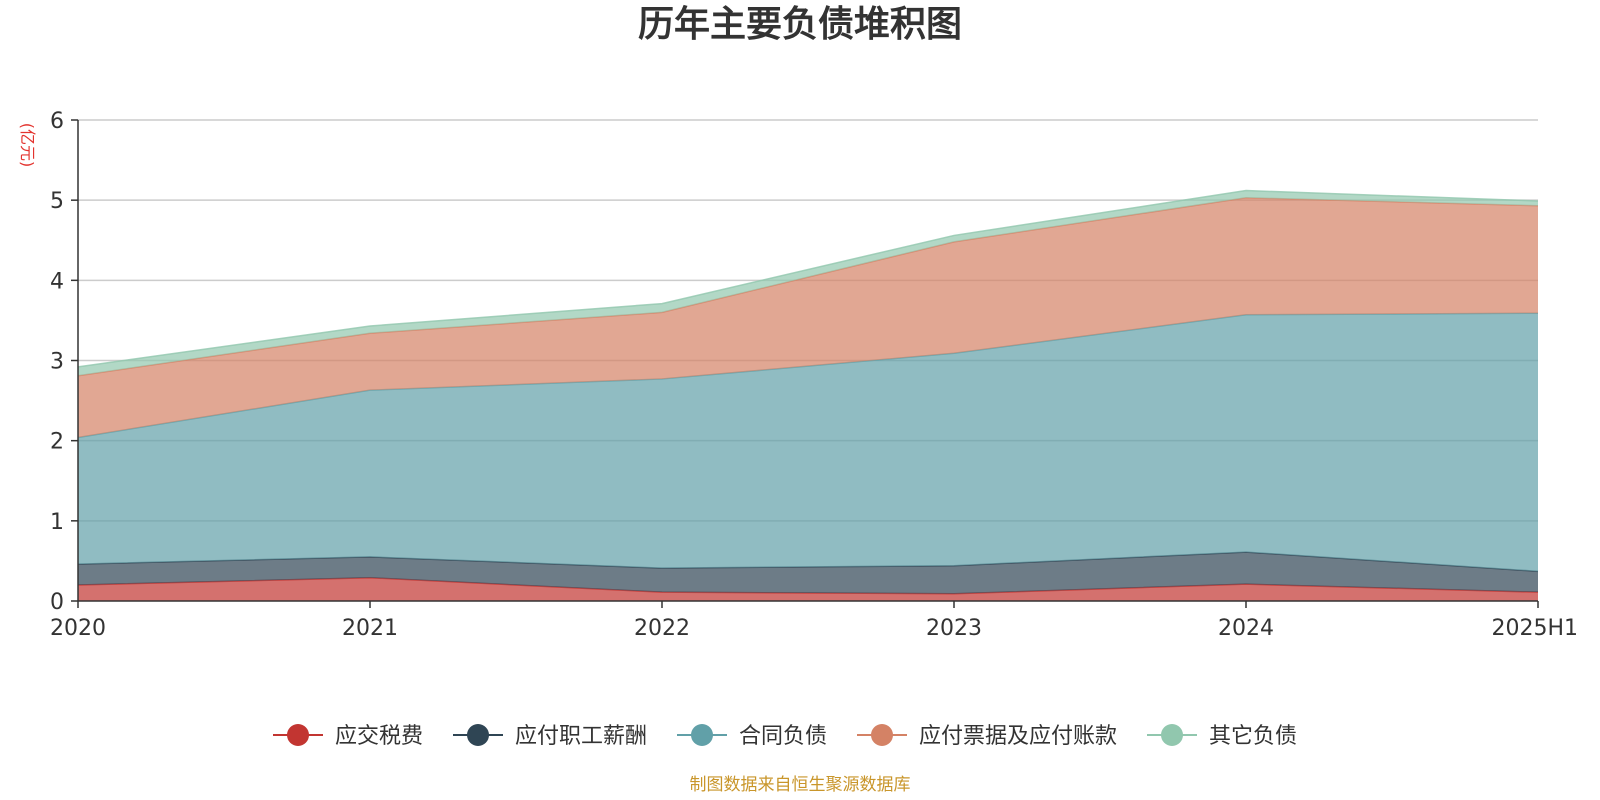  Describe the element at coordinates (1253, 736) in the screenshot. I see `legend-label: 其它负债` at that location.